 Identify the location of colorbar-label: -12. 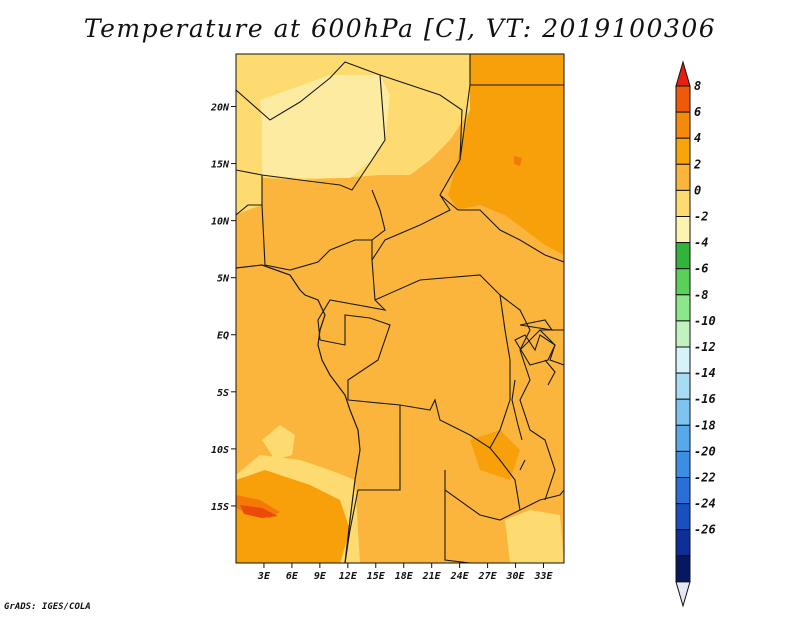
(705, 347).